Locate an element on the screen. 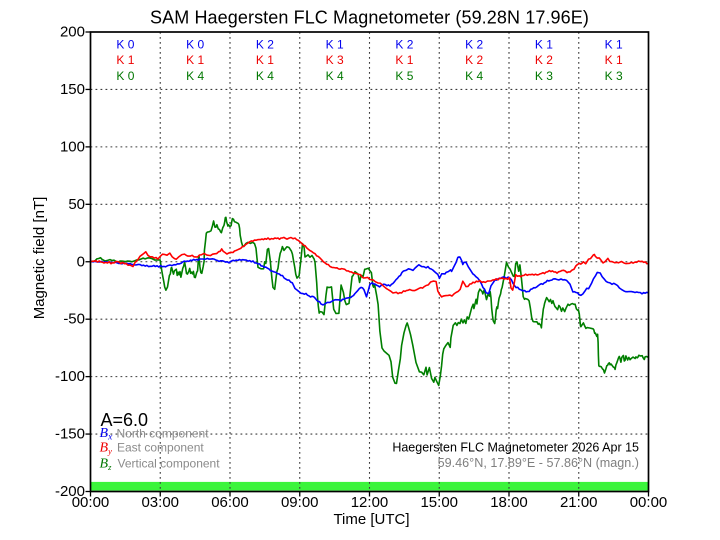 The image size is (720, 540). svg-text: Magnetic field [nT] is located at coordinates (39, 258).